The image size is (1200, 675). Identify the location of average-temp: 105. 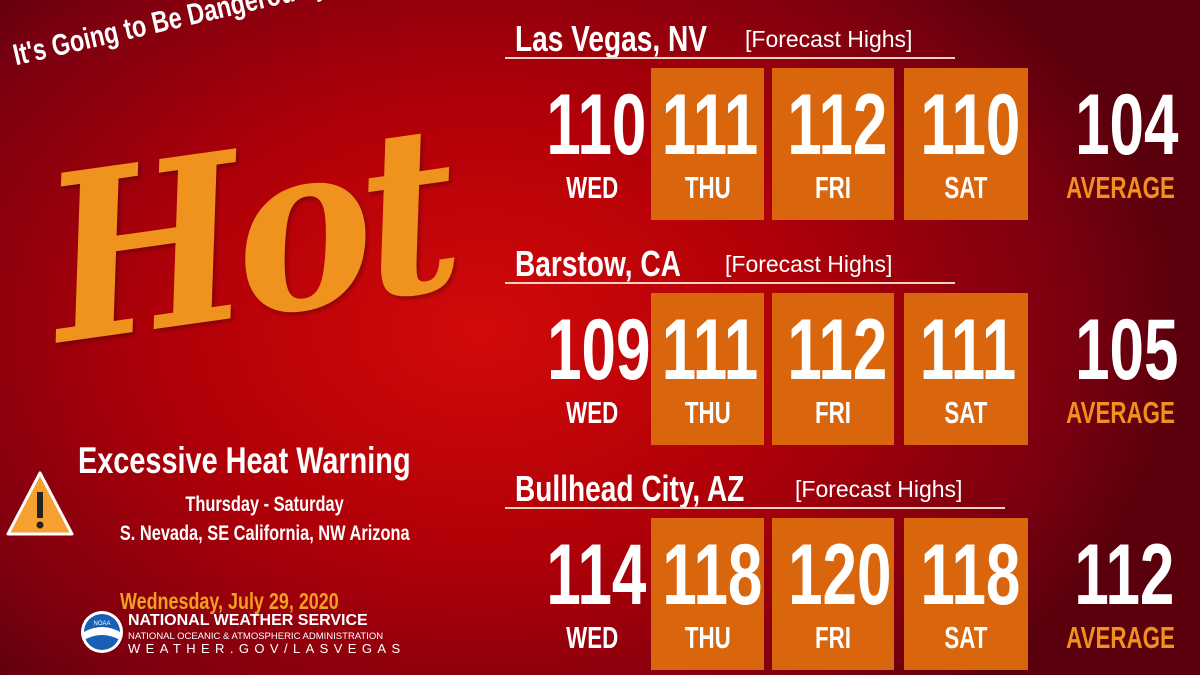
(1127, 350).